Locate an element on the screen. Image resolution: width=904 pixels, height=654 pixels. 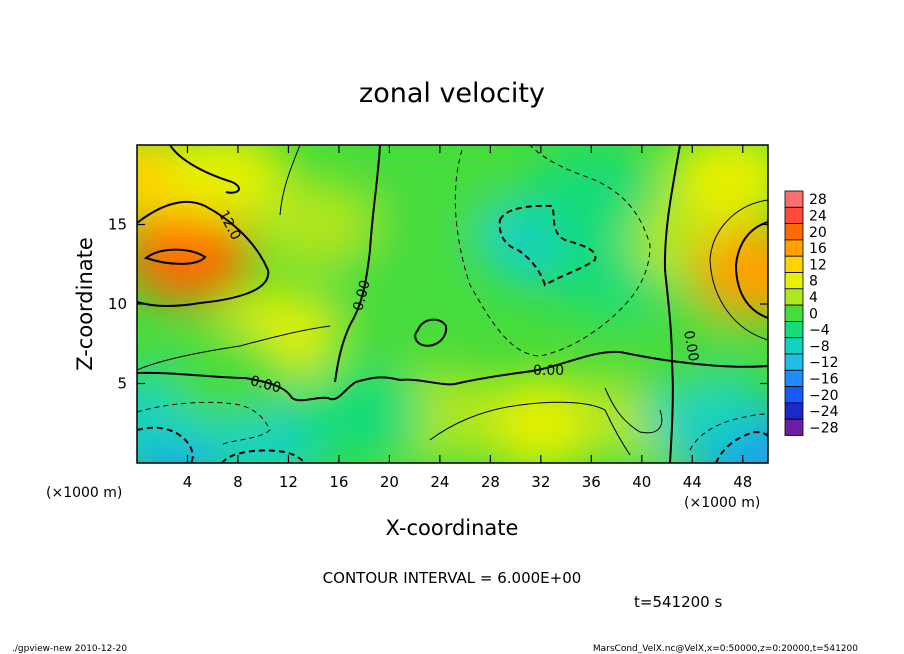
colorbar-label: 12 is located at coordinates (818, 265).